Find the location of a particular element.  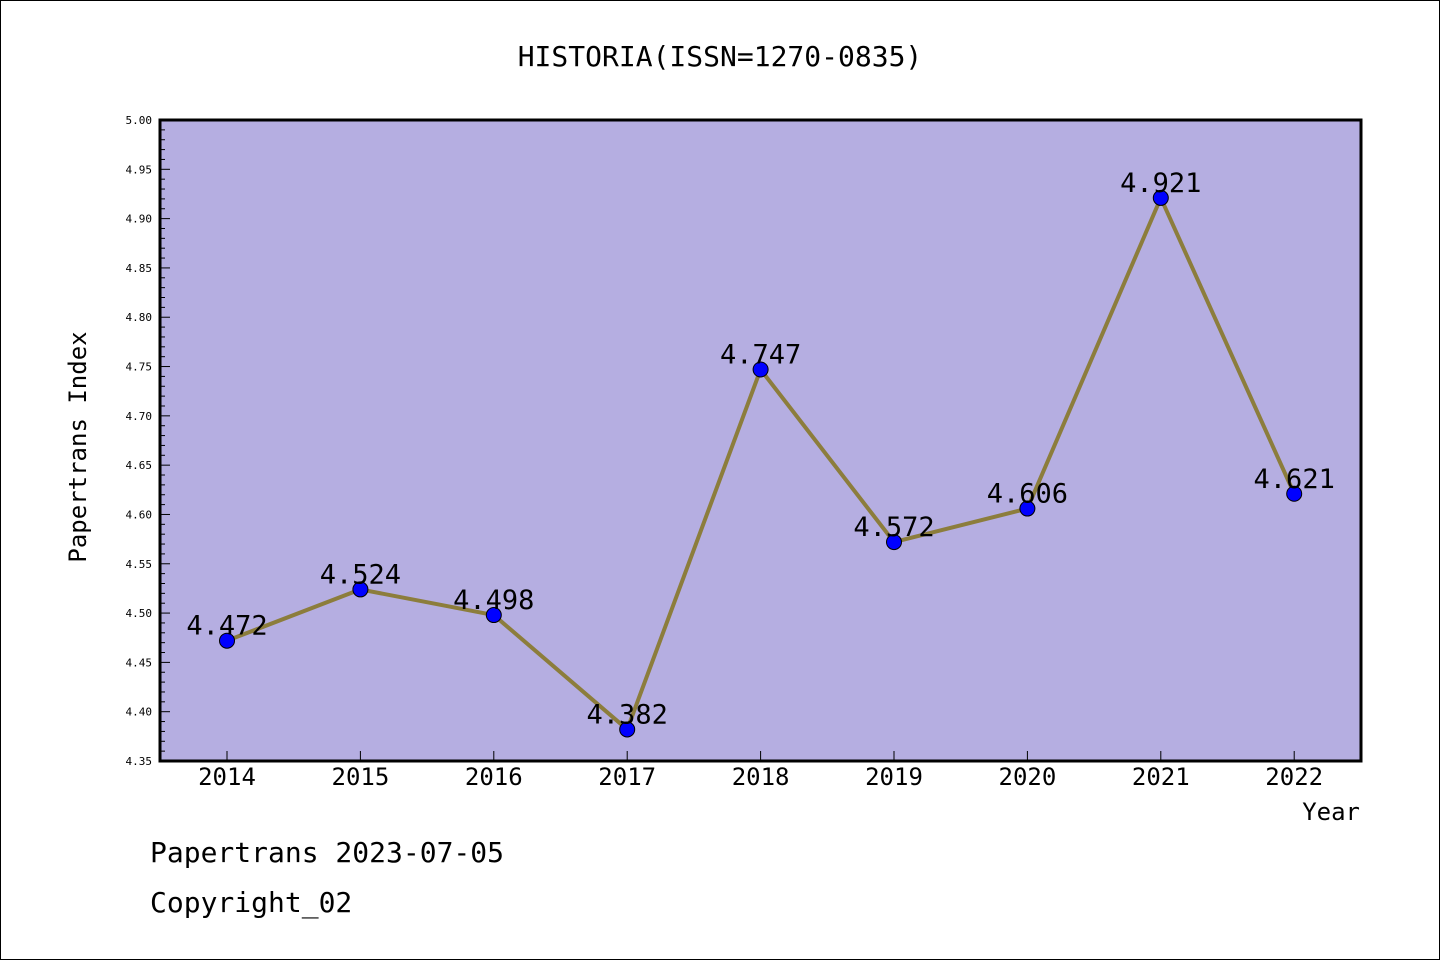

y-tick-label: 4.65 is located at coordinates (139, 465).